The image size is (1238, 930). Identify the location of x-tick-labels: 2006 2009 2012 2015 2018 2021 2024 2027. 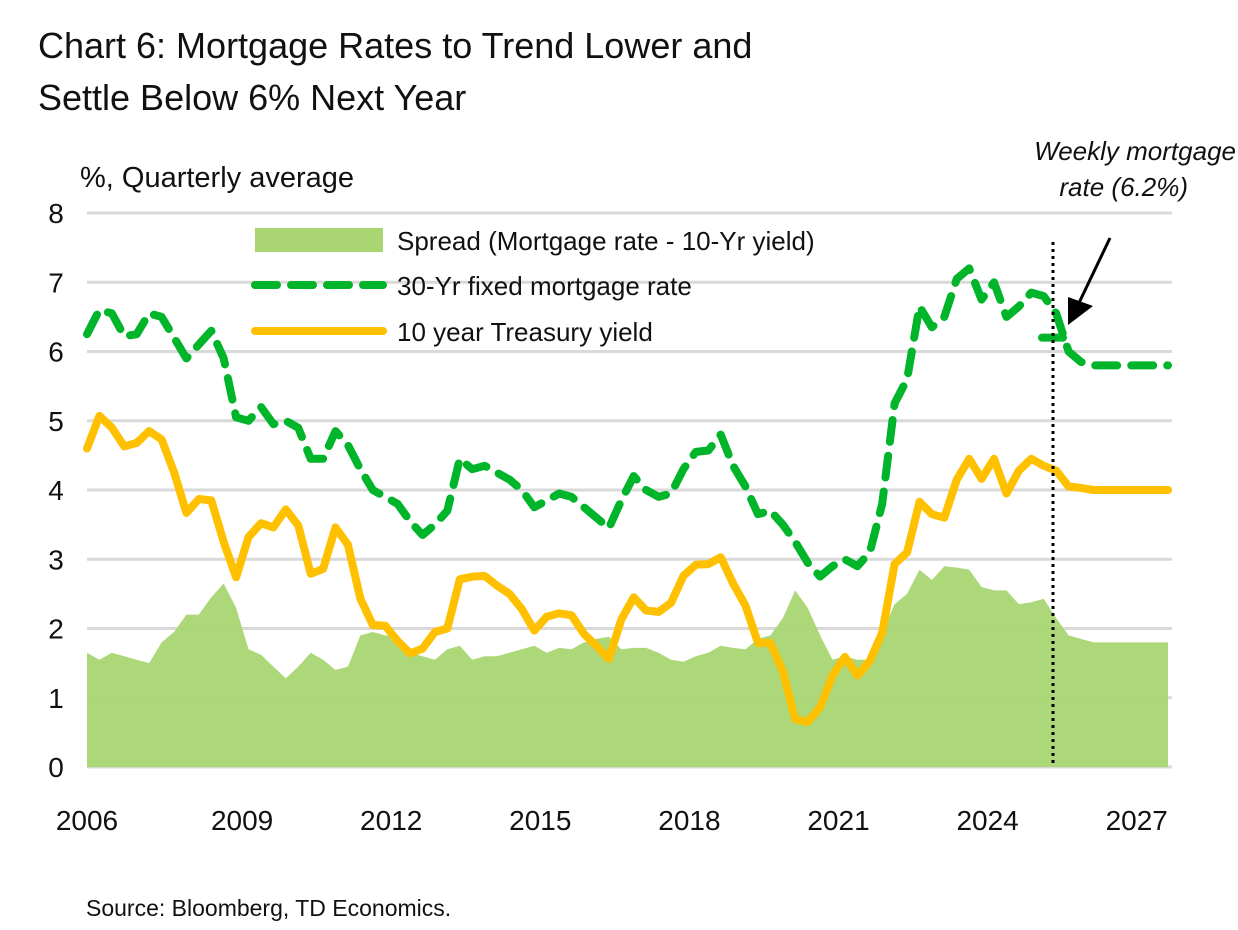
(612, 820).